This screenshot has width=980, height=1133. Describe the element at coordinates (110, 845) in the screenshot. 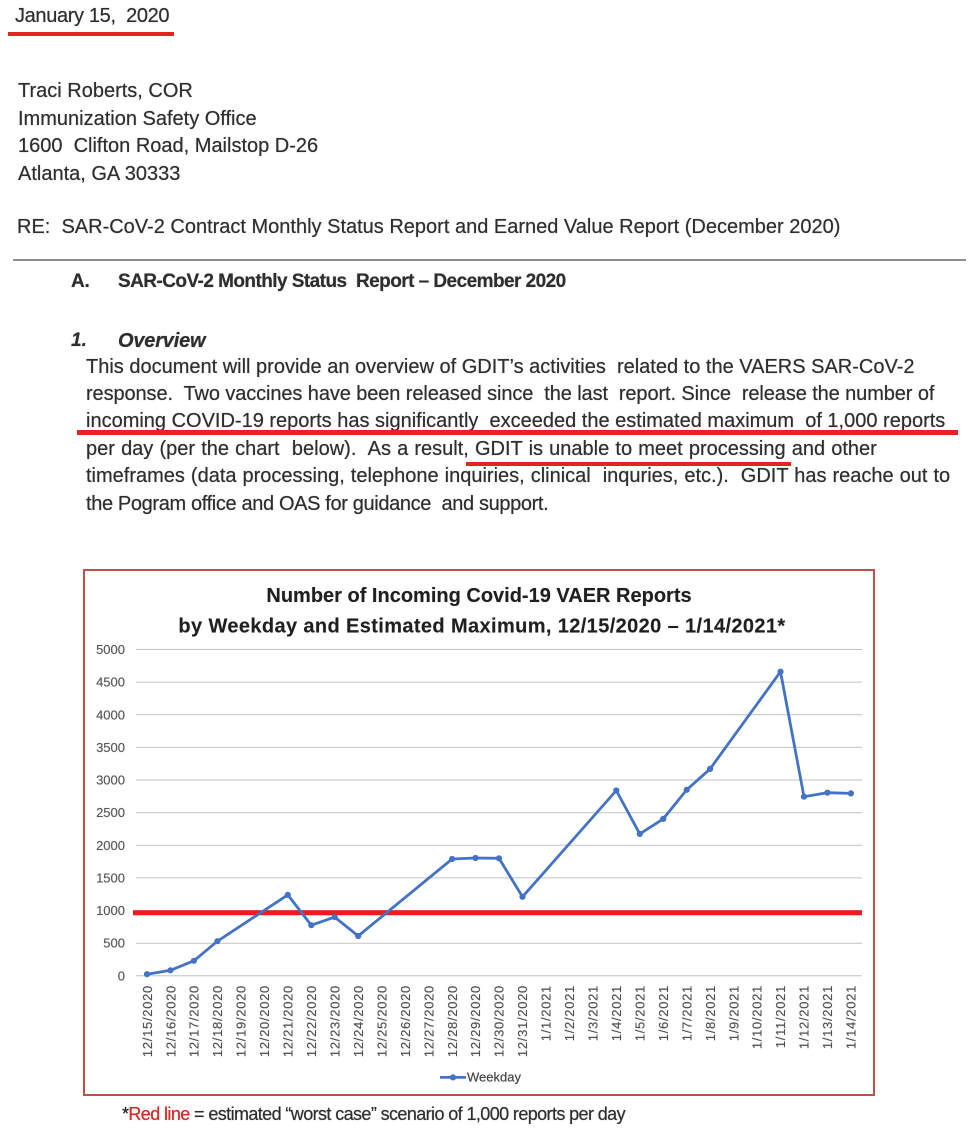

I see `svg-text: 2000` at that location.